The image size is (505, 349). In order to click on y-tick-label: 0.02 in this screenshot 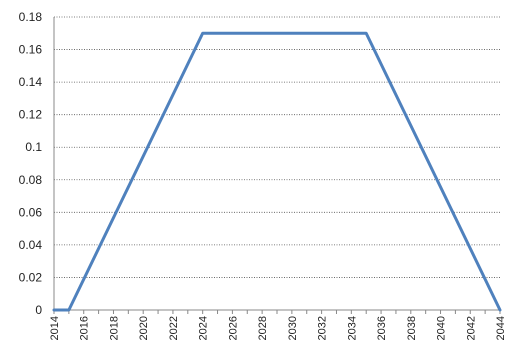, I will do `click(31, 277)`.